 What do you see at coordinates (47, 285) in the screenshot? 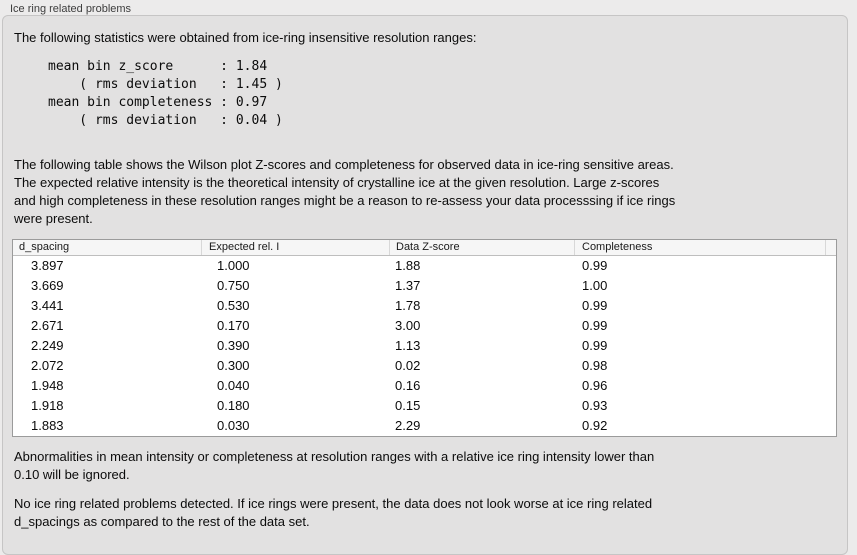
I see `cell-d-spacing: 3.669` at bounding box center [47, 285].